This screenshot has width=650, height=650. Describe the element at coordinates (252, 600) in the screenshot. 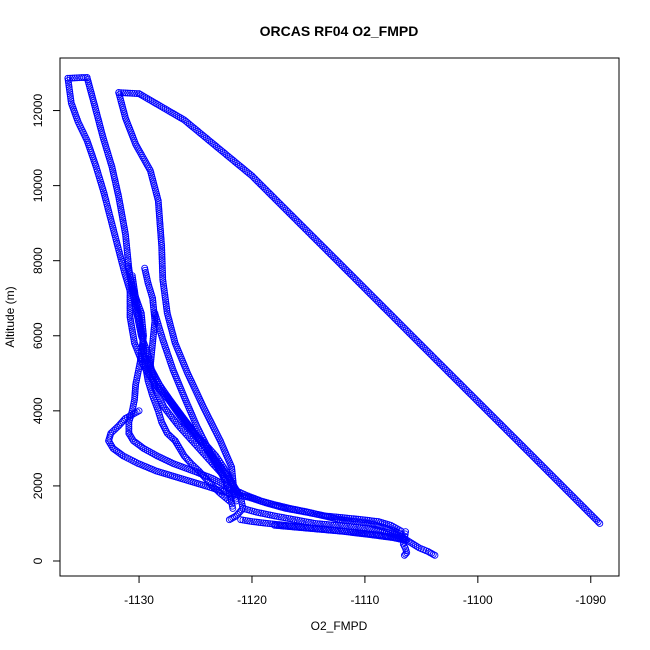

I see `x-tick-label: -1120` at that location.